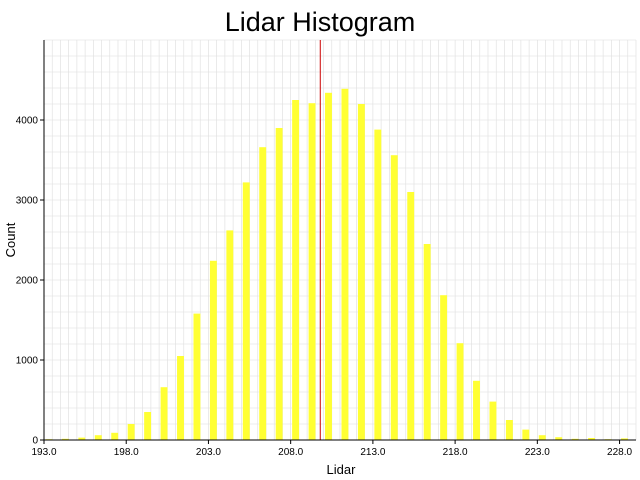 Image resolution: width=640 pixels, height=480 pixels. I want to click on x-tick-labels: 193.0 198.0 203.0 208.0 213.0 218.0 223.0 228.0, so click(332, 449).